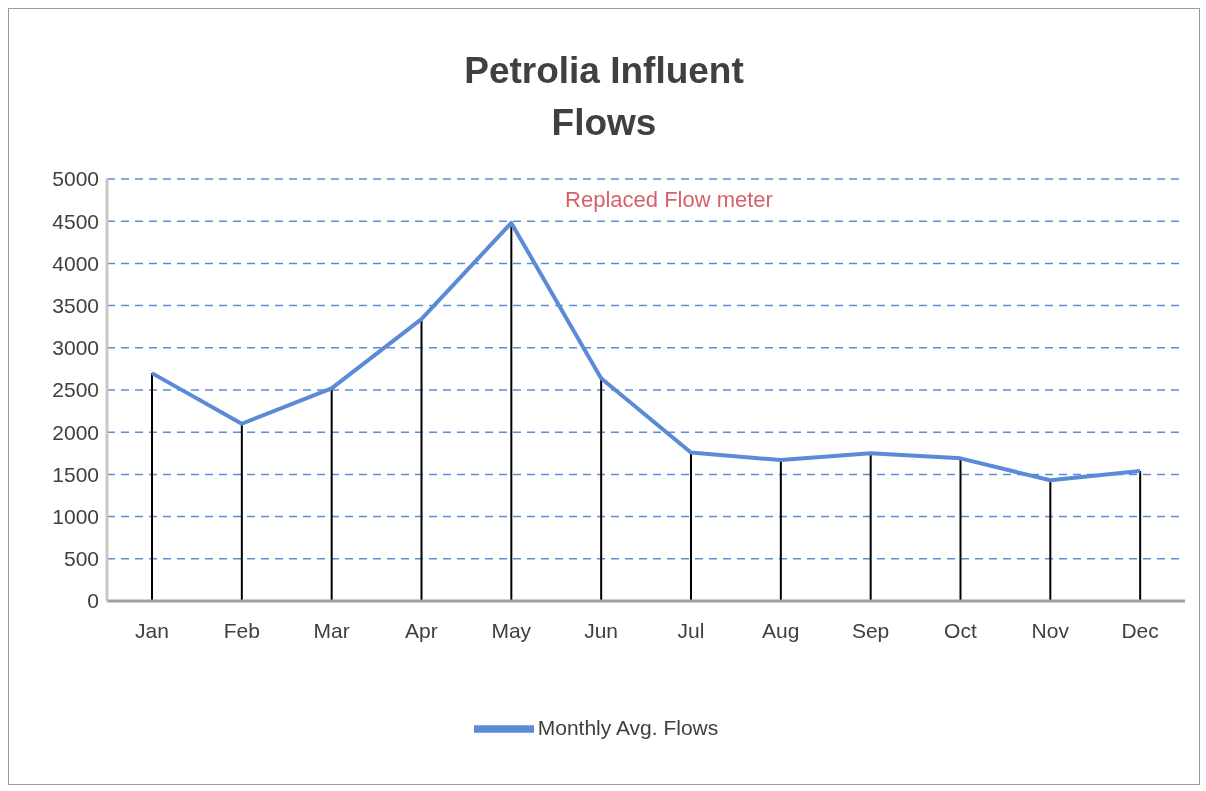 The height and width of the screenshot is (791, 1206). I want to click on y-tick-label: 2500, so click(75, 390).